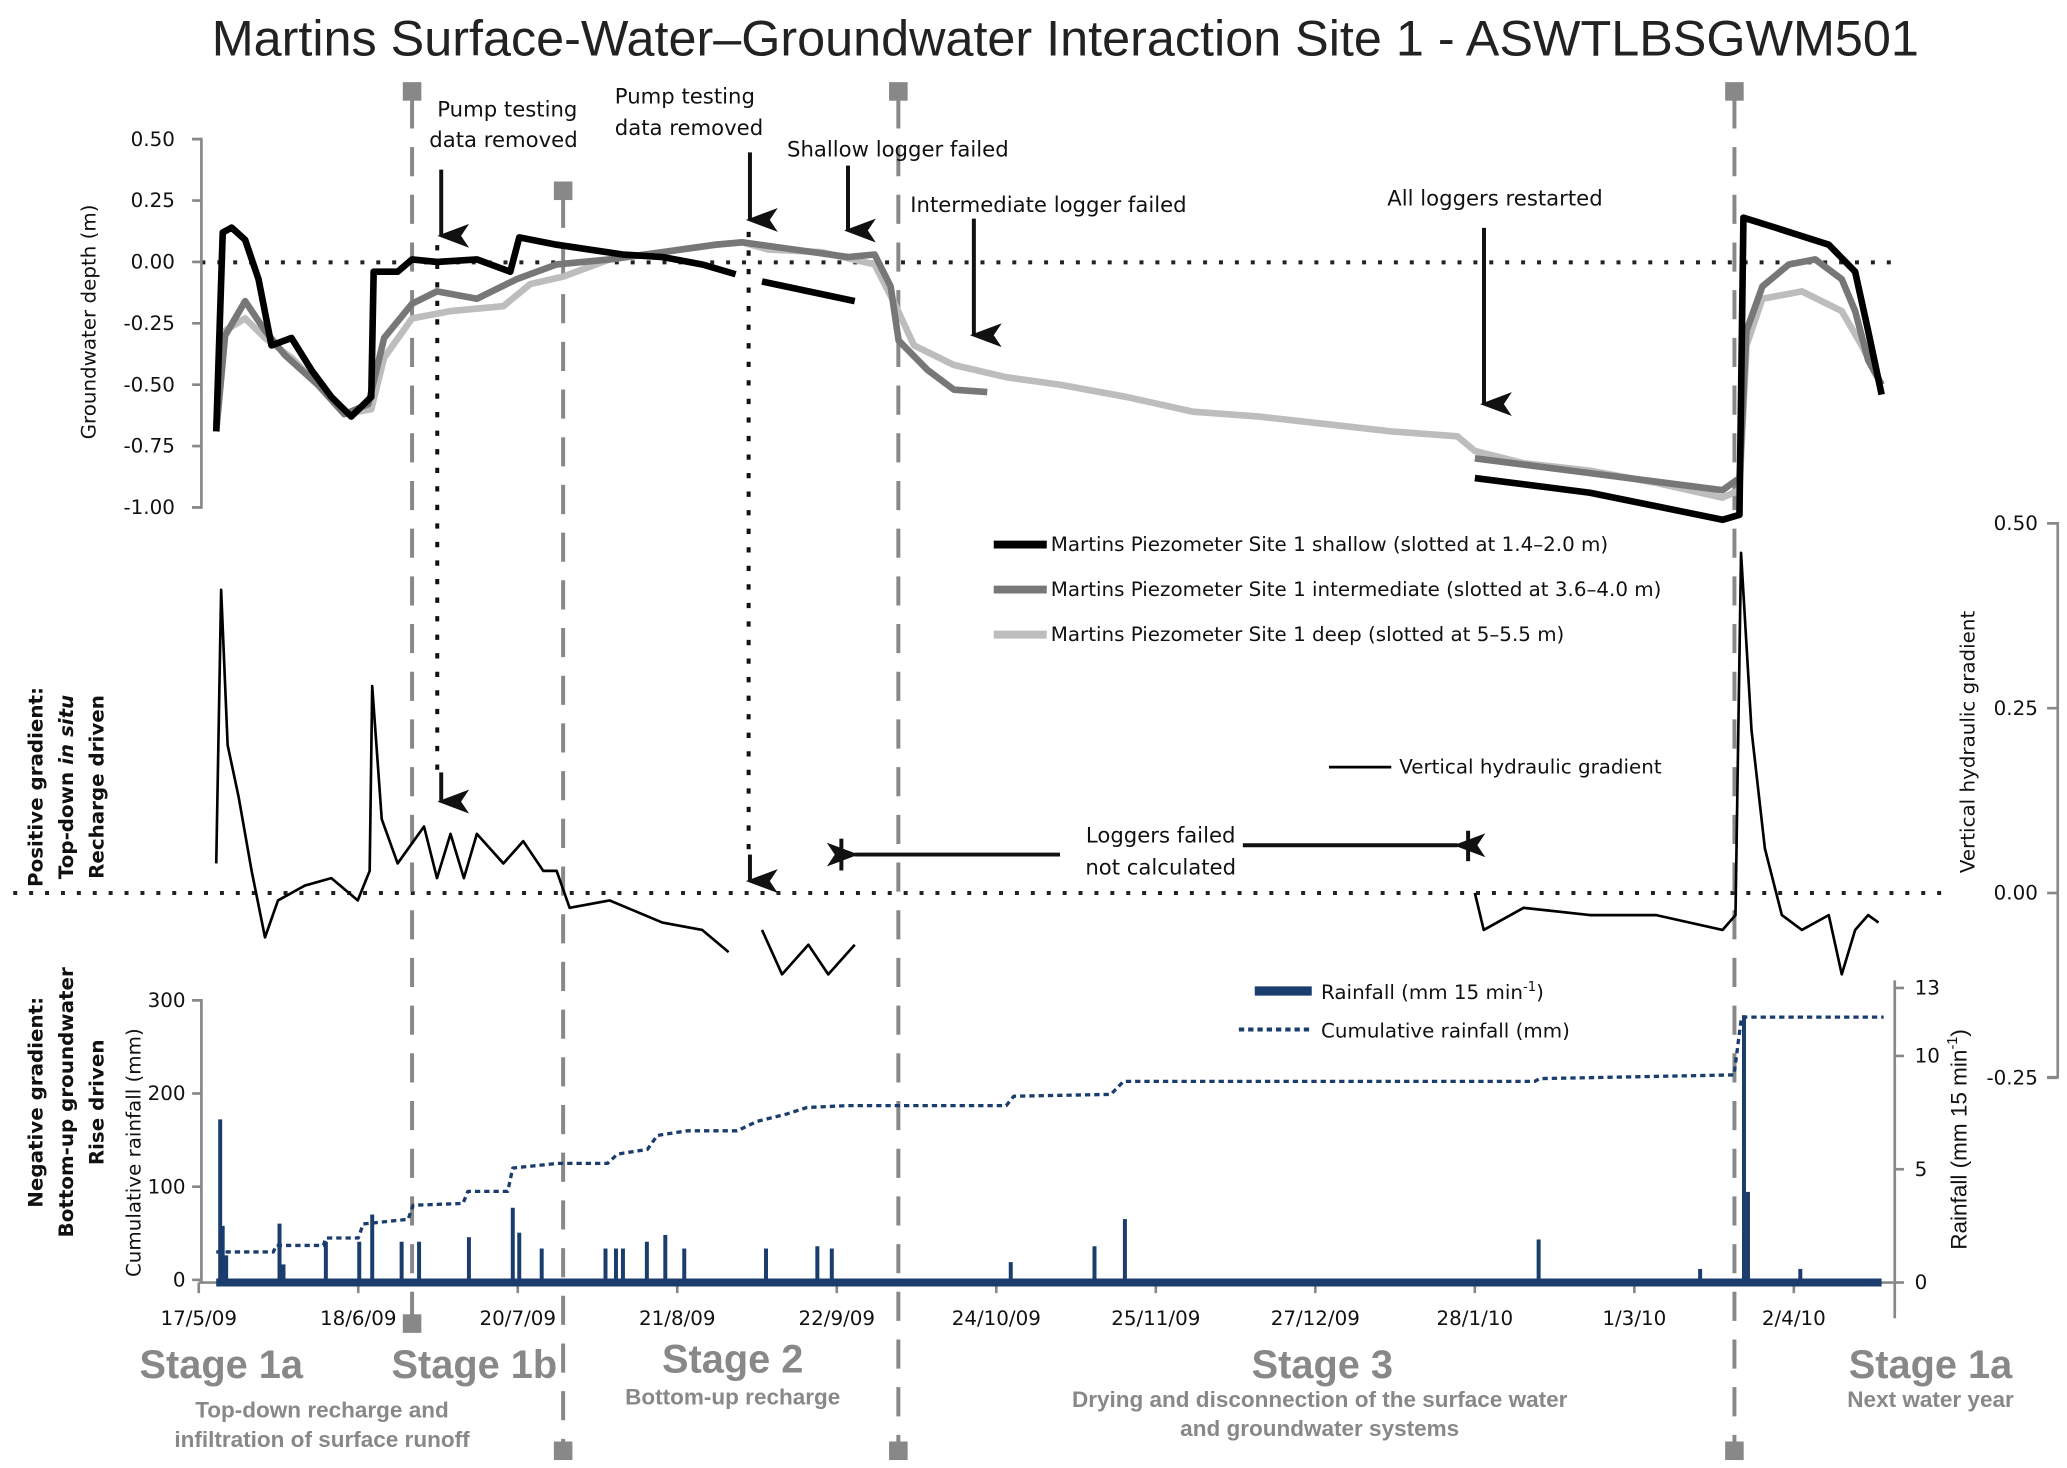 This screenshot has height=1468, width=2067. Describe the element at coordinates (1475, 1318) in the screenshot. I see `x-tick-label: 28/1/10` at that location.